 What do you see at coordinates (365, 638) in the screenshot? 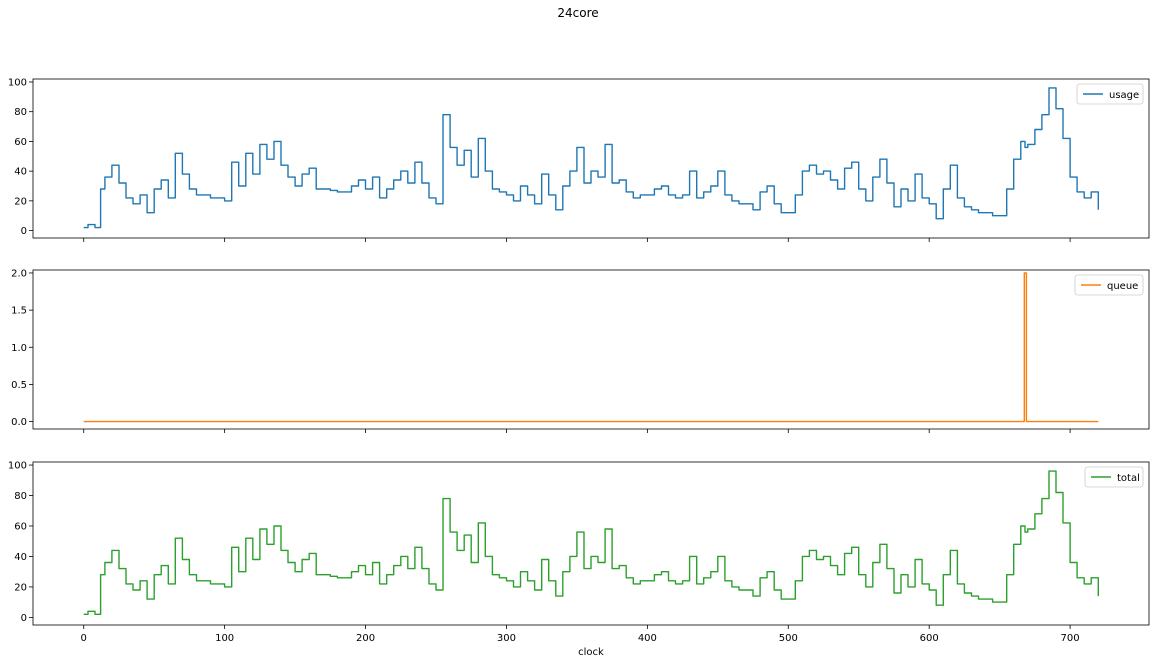
I see `x-tick-label: 200` at bounding box center [365, 638].